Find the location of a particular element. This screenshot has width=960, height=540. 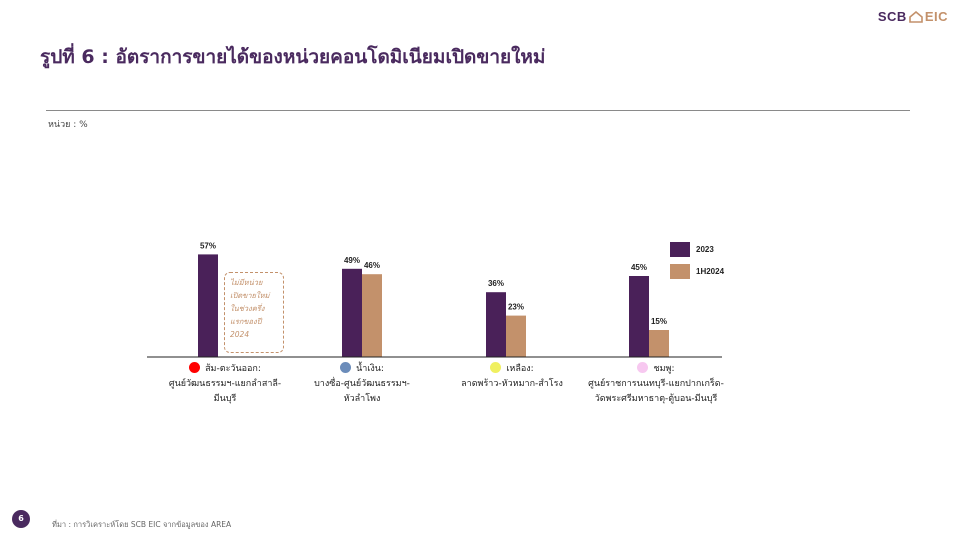

unit-label: หน่วย : % is located at coordinates (68, 125).